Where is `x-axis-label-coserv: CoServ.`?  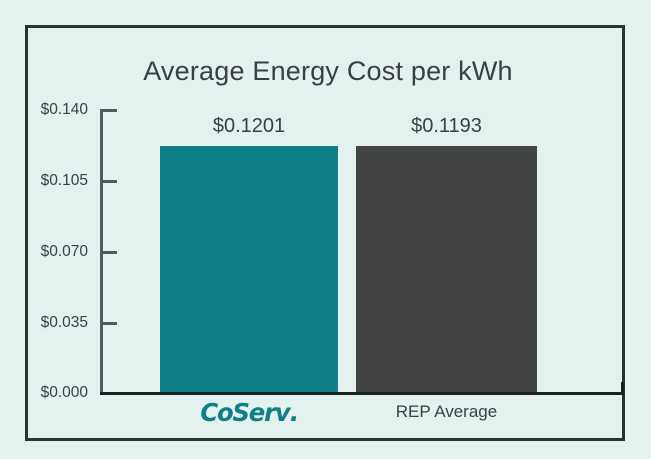 x-axis-label-coserv: CoServ. is located at coordinates (249, 412).